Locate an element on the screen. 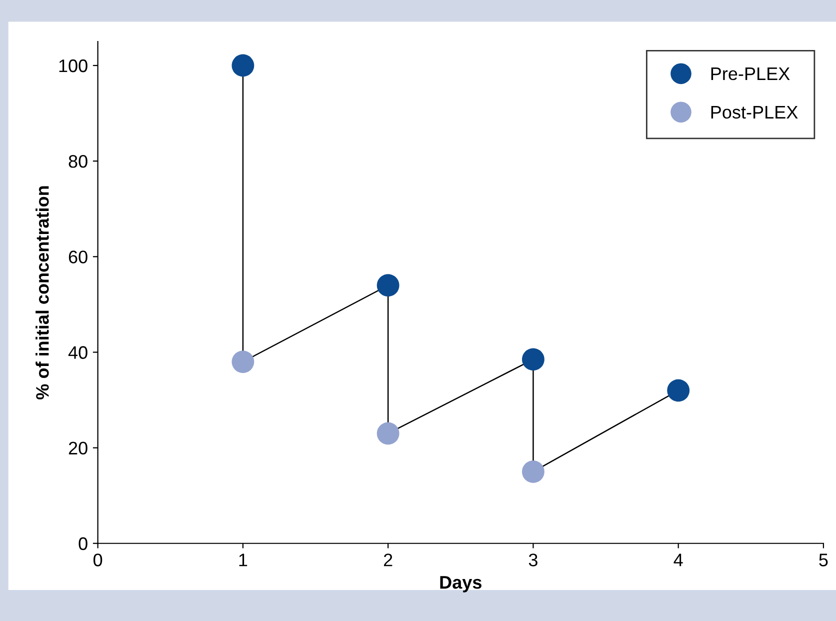 This screenshot has width=836, height=621. x-tick-label: 1 is located at coordinates (243, 560).